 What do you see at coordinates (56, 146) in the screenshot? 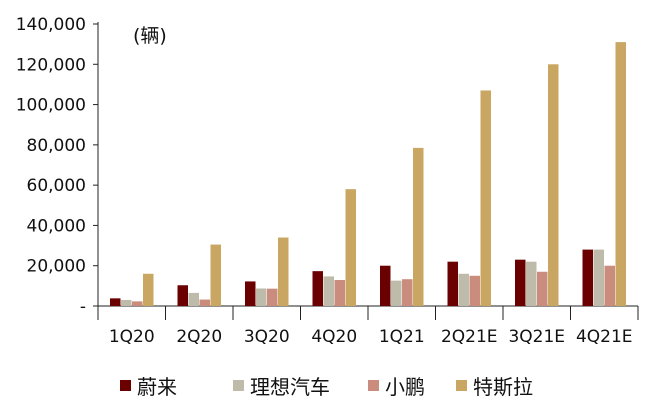
I see `y-tick-label: 80,000` at bounding box center [56, 146].